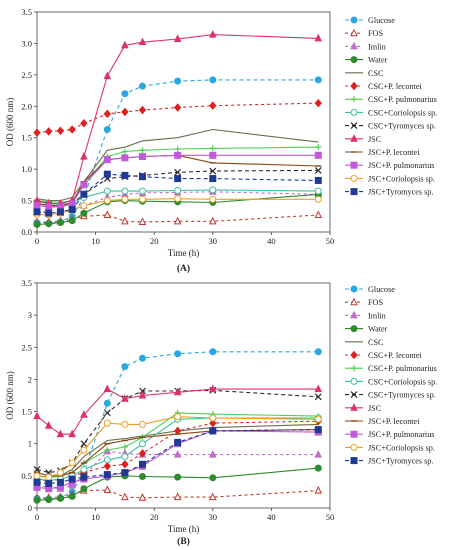 This screenshot has height=550, width=464. Describe the element at coordinates (26, 283) in the screenshot. I see `y-tick-label: 3.5` at that location.